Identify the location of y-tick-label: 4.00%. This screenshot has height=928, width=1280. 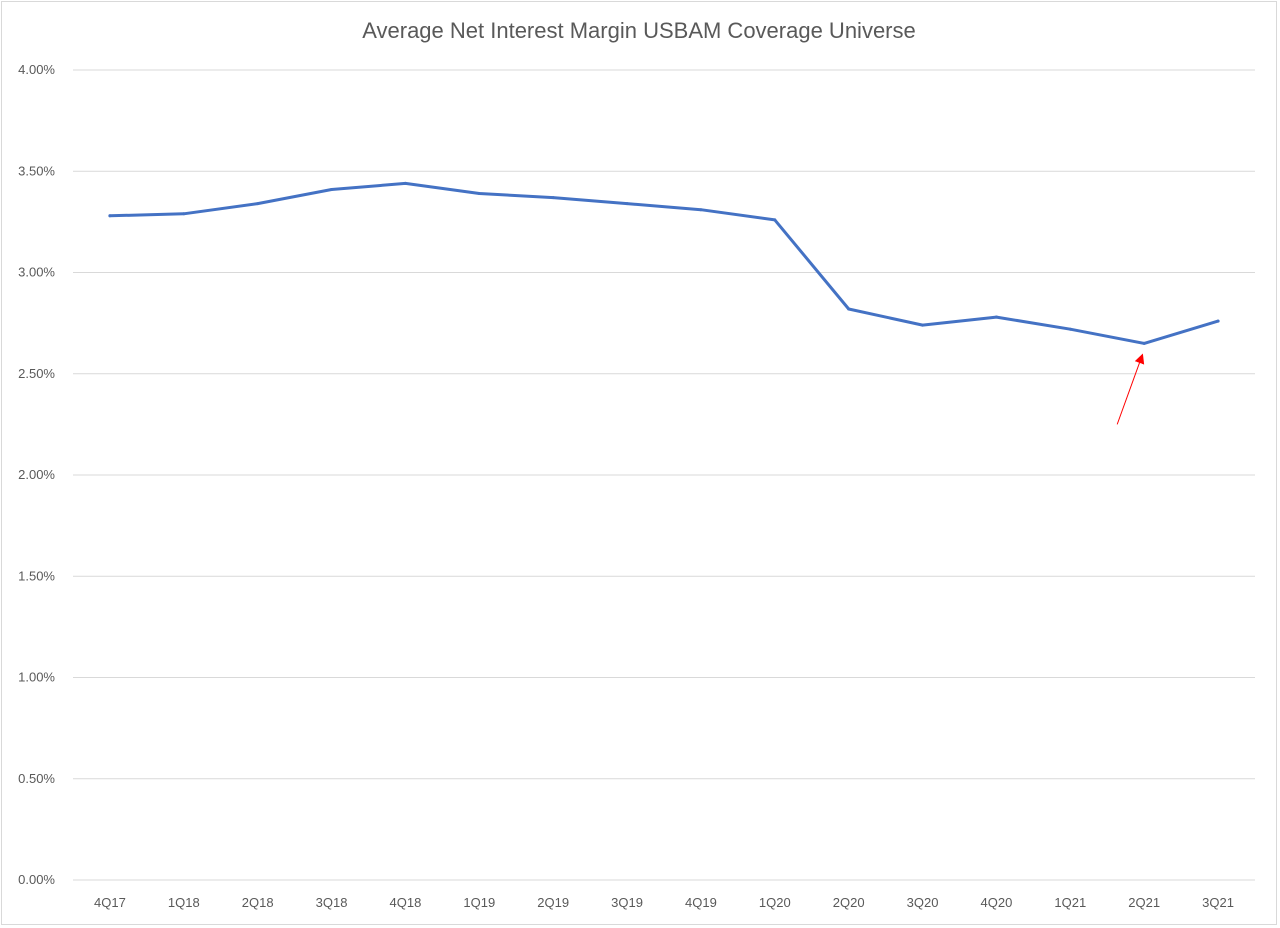
(36, 69).